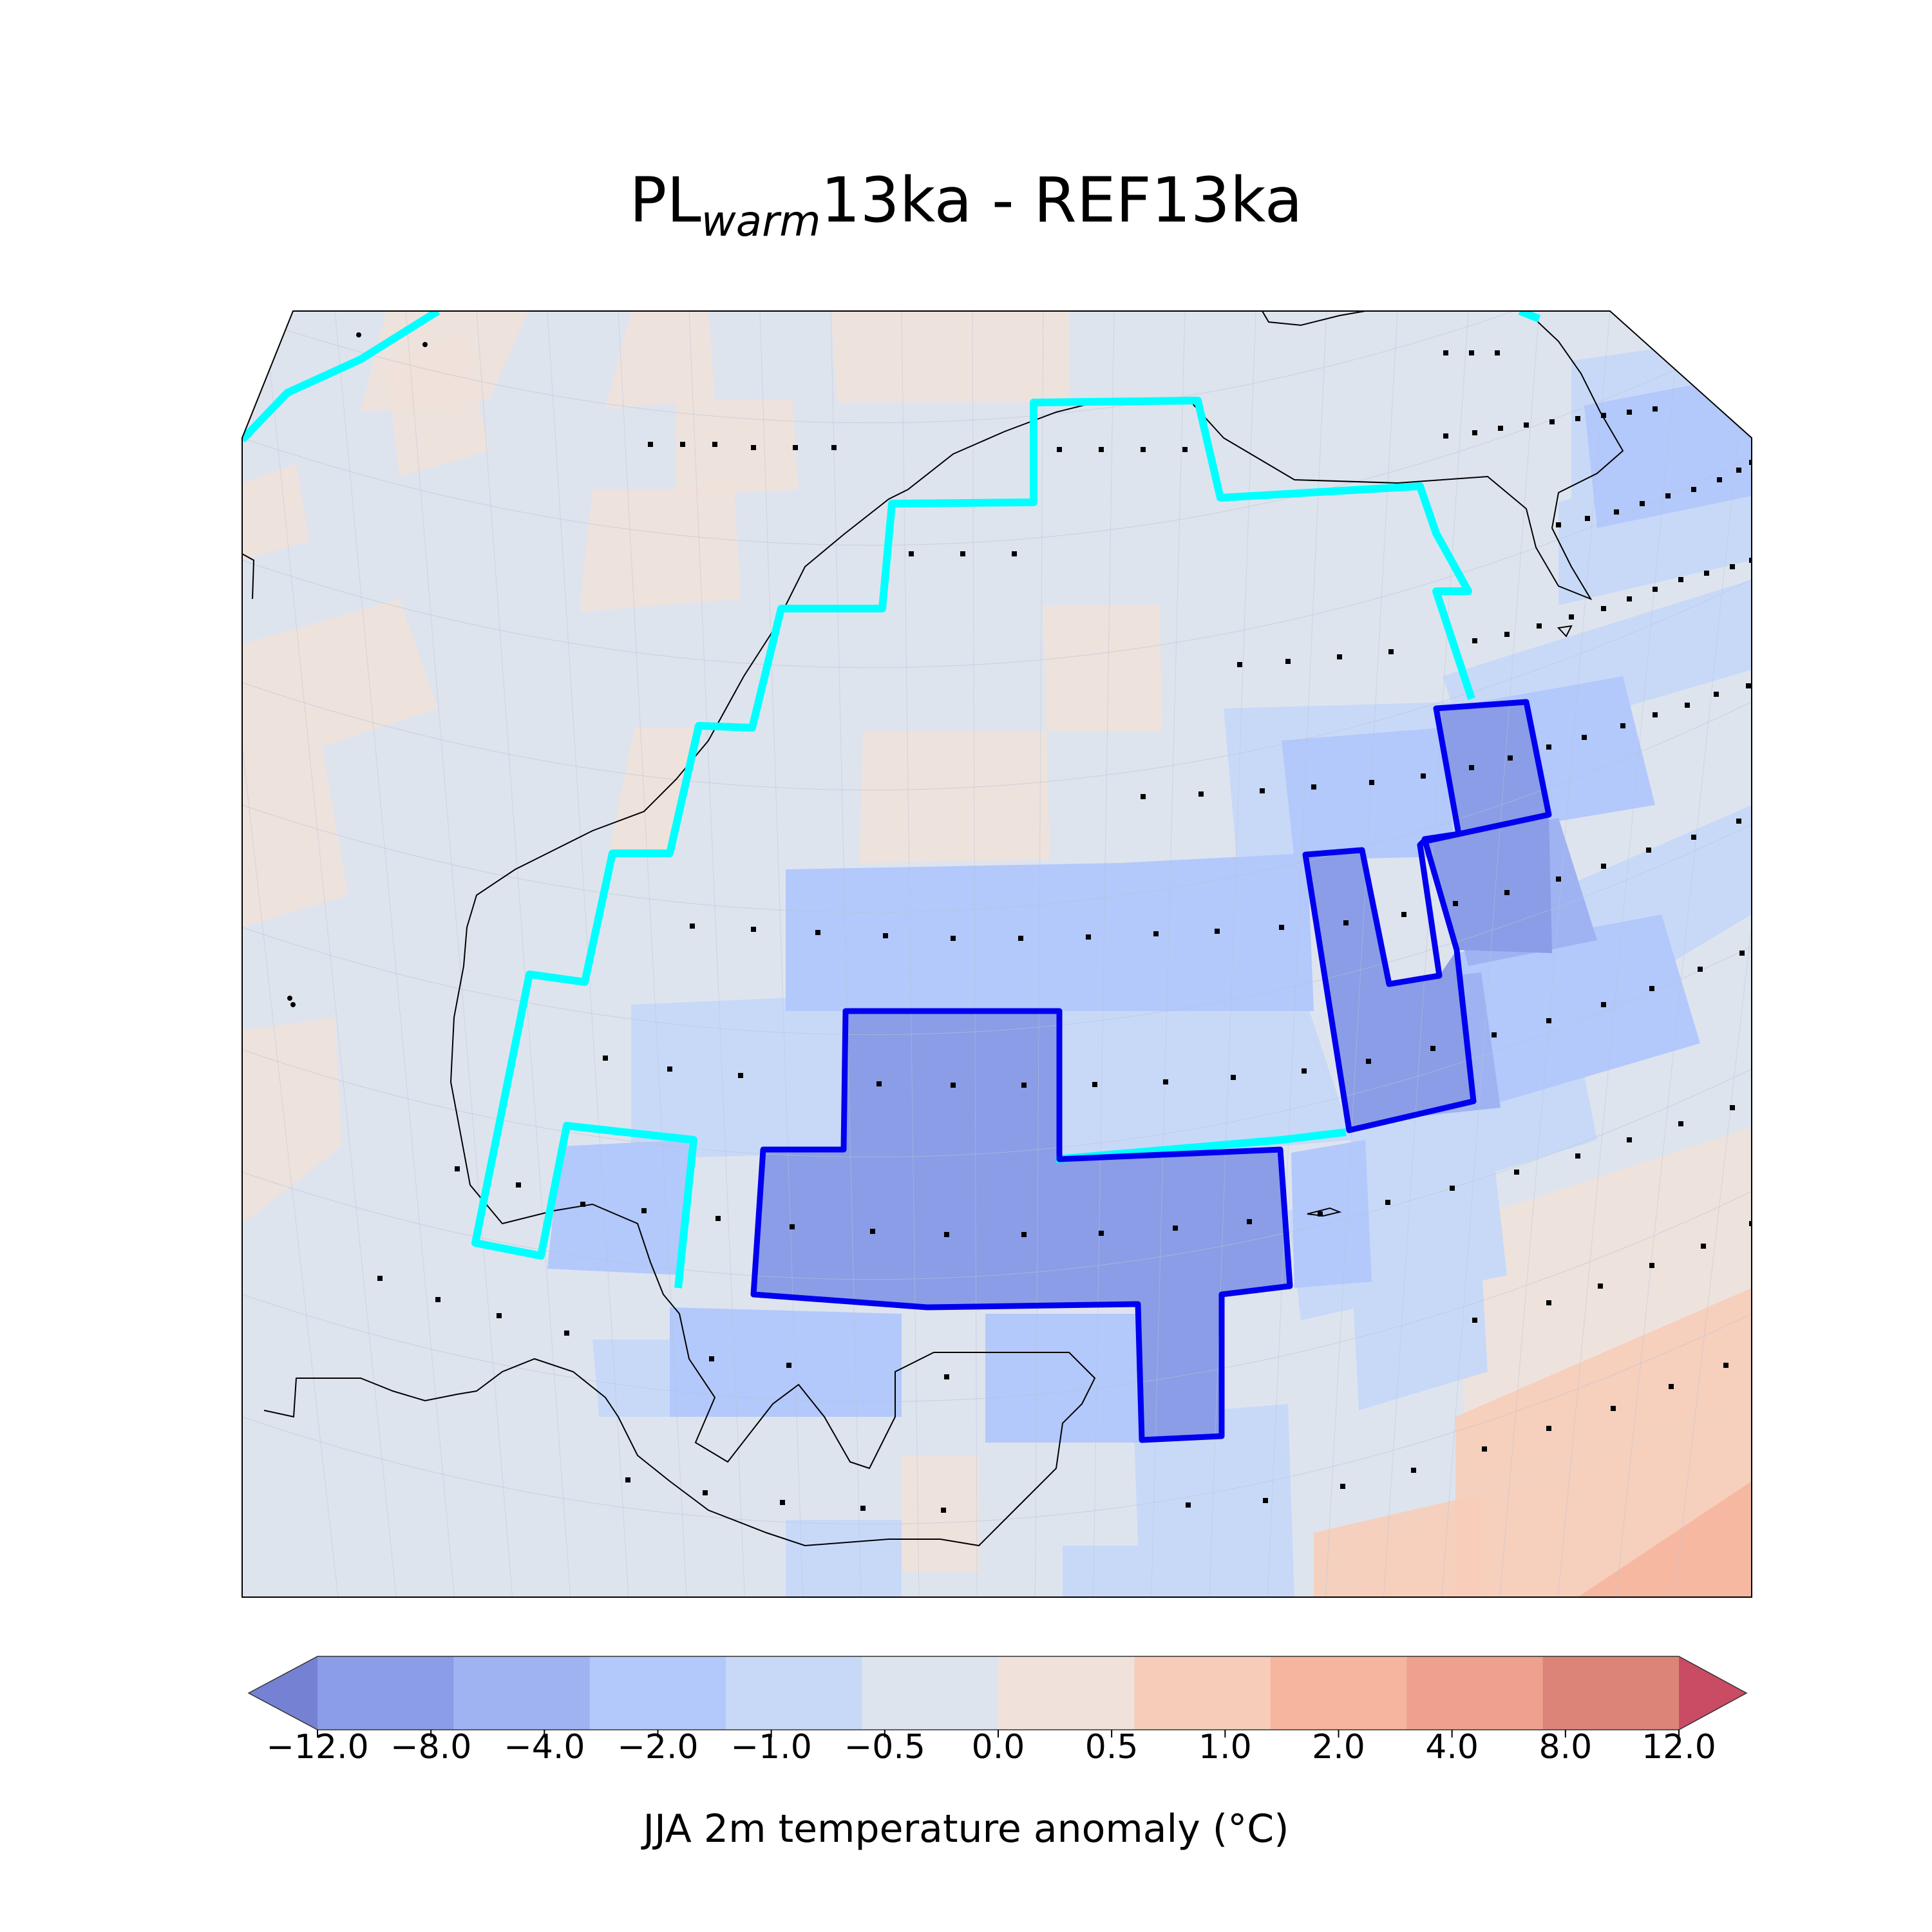 Image resolution: width=1932 pixels, height=1932 pixels. I want to click on colorbar-extend-high, so click(1713, 1693).